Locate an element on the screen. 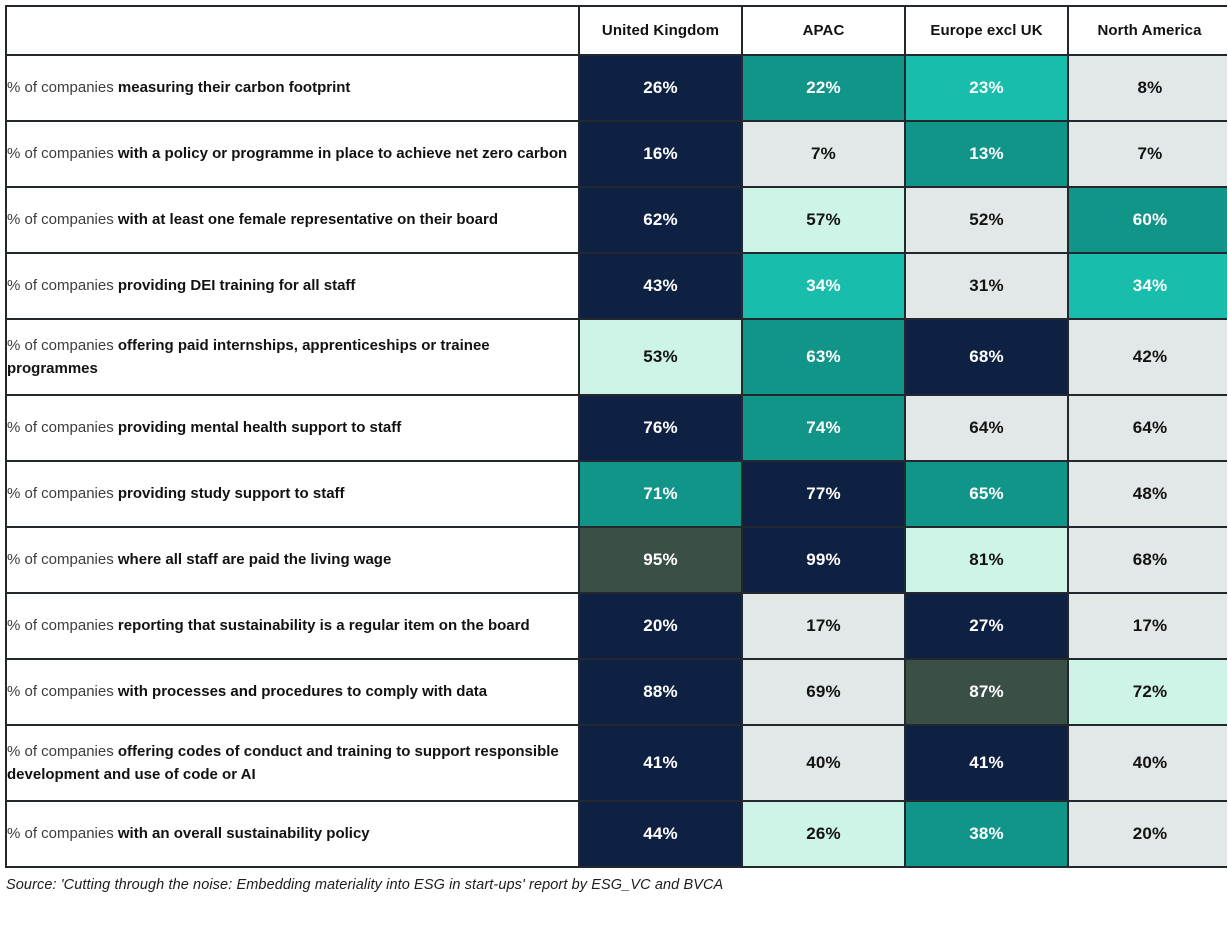  heatmap-cell: 52% is located at coordinates (986, 220).